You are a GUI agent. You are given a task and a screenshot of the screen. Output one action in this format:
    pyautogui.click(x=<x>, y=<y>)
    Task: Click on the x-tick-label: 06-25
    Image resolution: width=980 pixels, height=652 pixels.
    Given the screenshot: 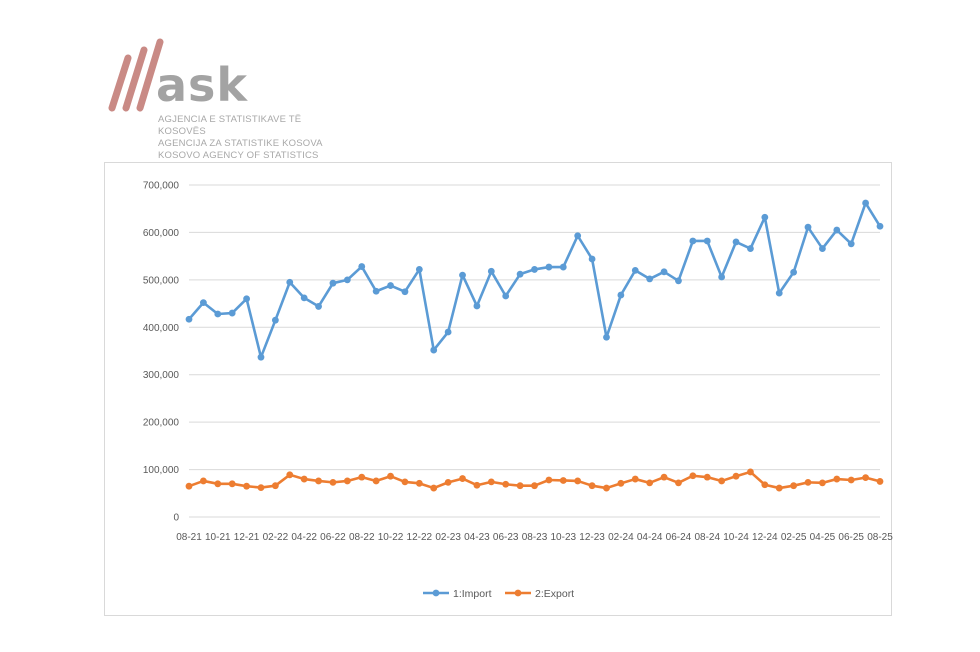 What is the action you would take?
    pyautogui.click(x=851, y=537)
    